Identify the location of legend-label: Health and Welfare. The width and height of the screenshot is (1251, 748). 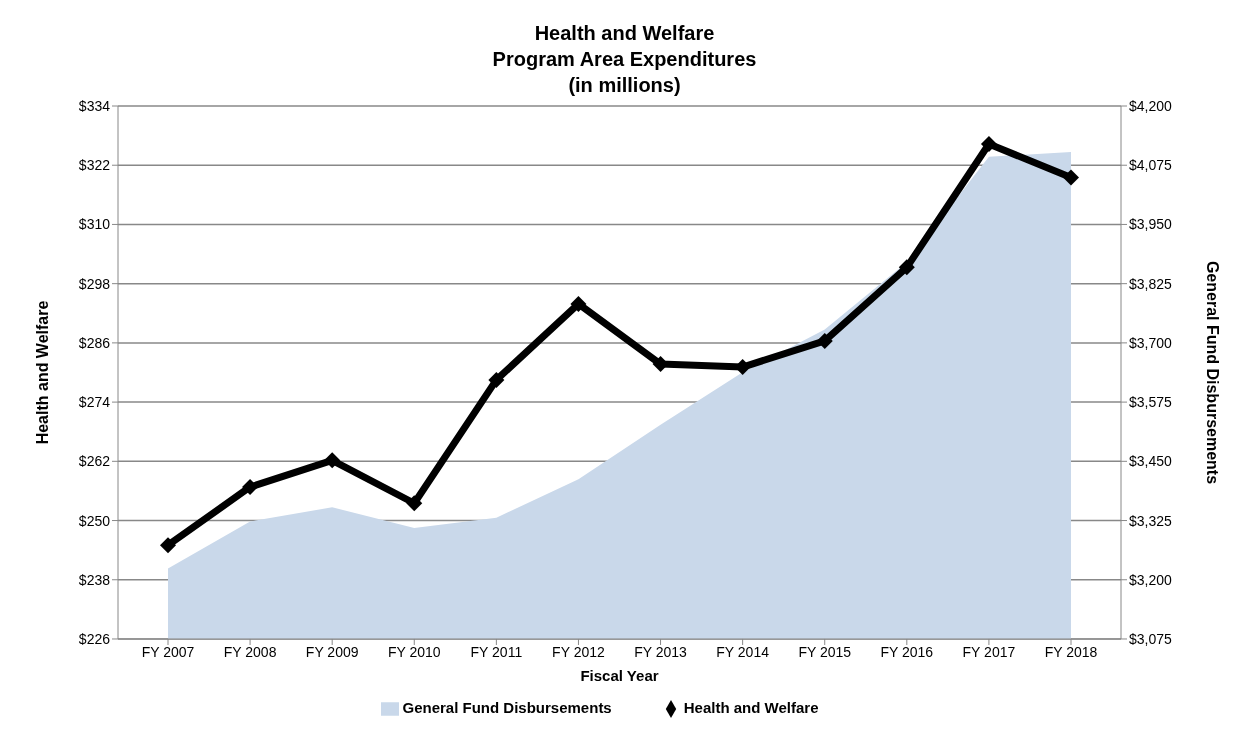
(751, 707).